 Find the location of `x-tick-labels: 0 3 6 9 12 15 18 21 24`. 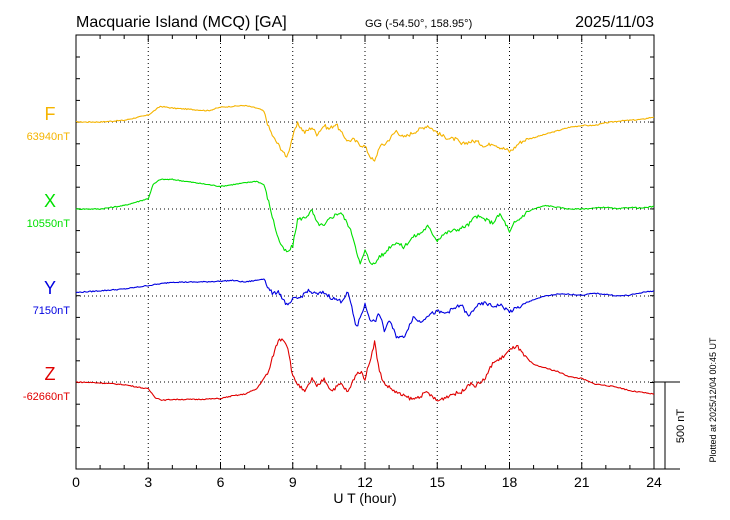

x-tick-labels: 0 3 6 9 12 15 18 21 24 is located at coordinates (367, 482).